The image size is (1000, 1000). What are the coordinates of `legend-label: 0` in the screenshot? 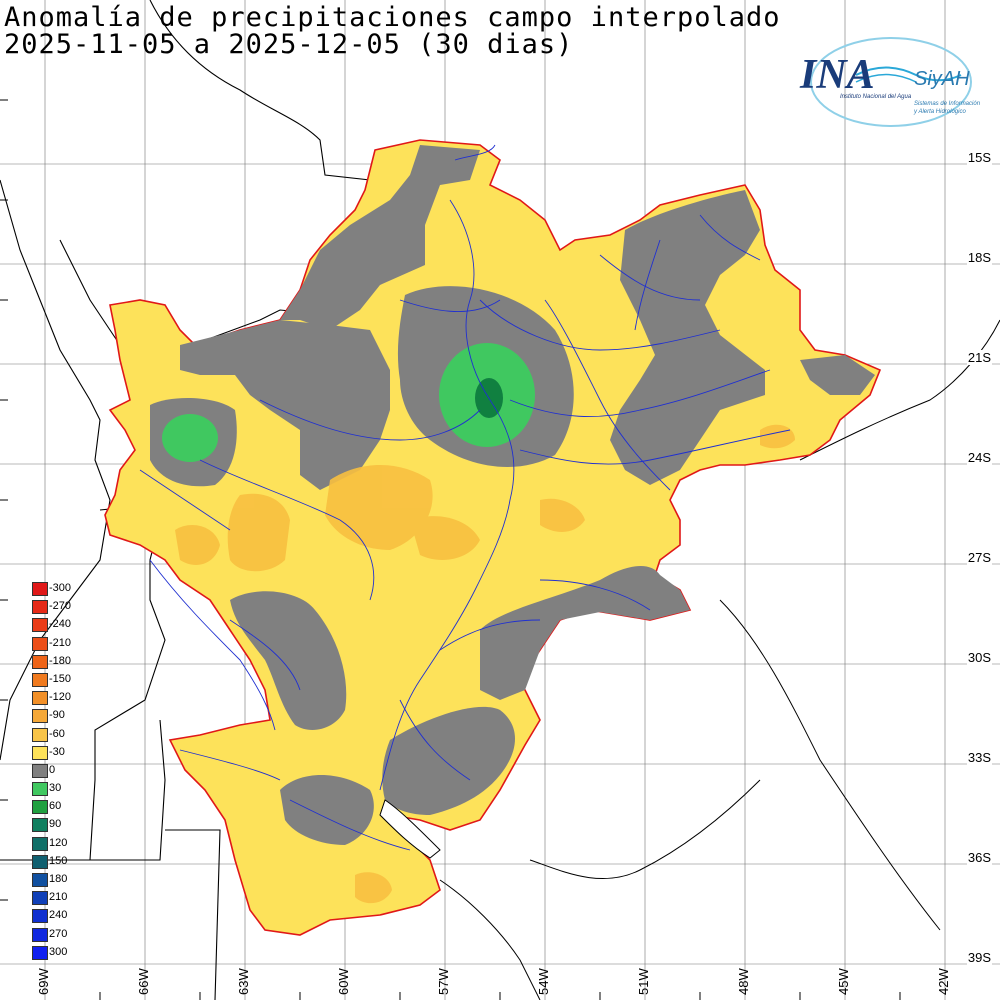 It's located at (52, 769).